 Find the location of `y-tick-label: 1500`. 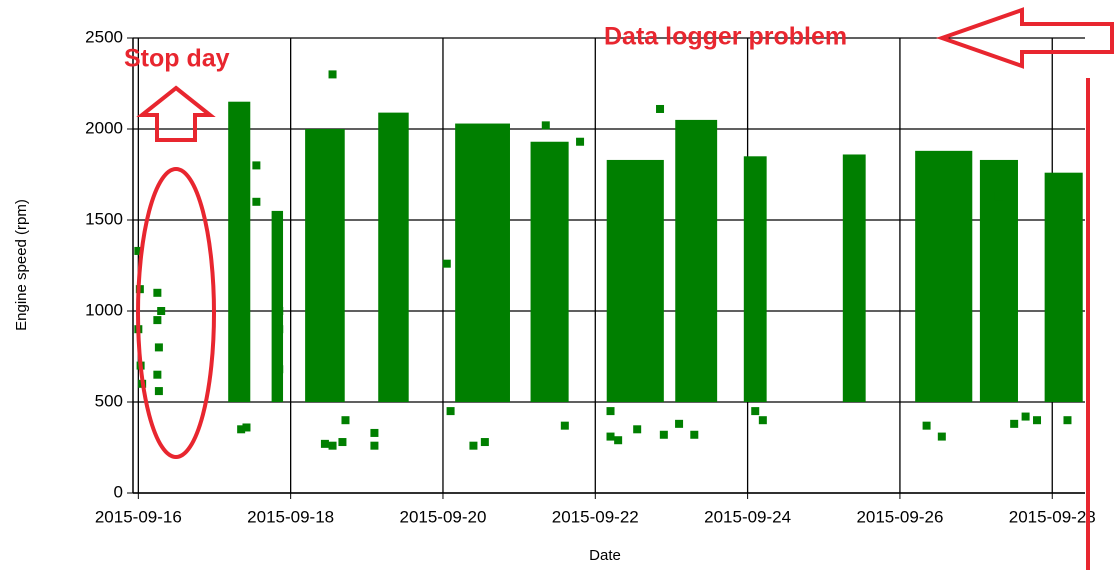

y-tick-label: 1500 is located at coordinates (104, 218).